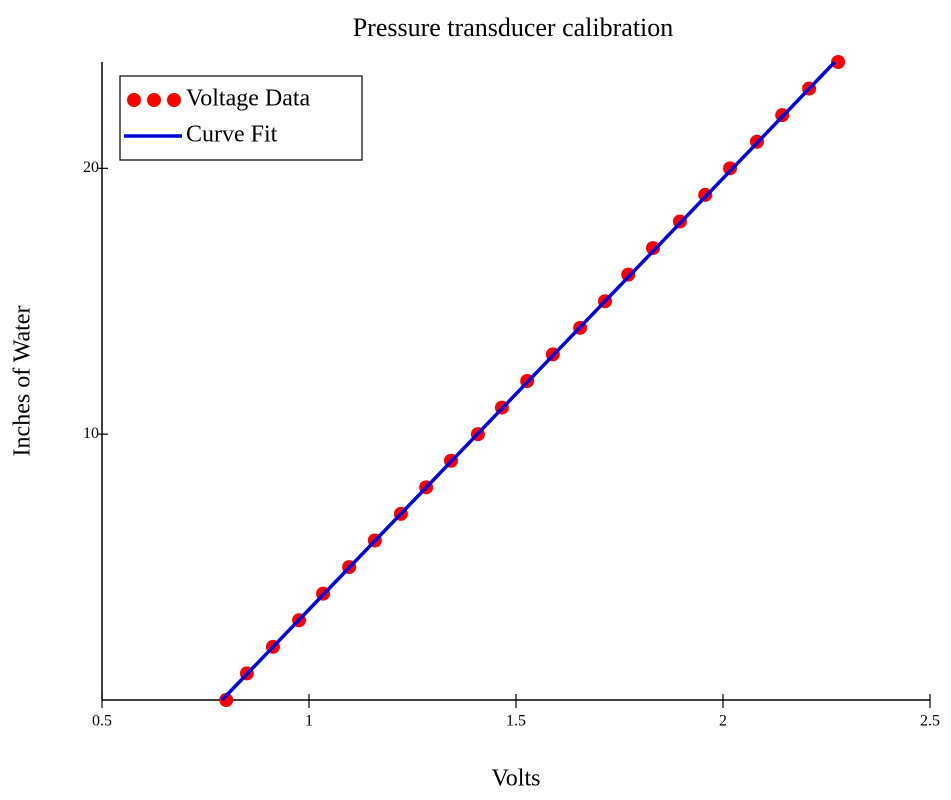 This screenshot has height=800, width=951. What do you see at coordinates (516, 721) in the screenshot?
I see `x-tick-label: 1.5` at bounding box center [516, 721].